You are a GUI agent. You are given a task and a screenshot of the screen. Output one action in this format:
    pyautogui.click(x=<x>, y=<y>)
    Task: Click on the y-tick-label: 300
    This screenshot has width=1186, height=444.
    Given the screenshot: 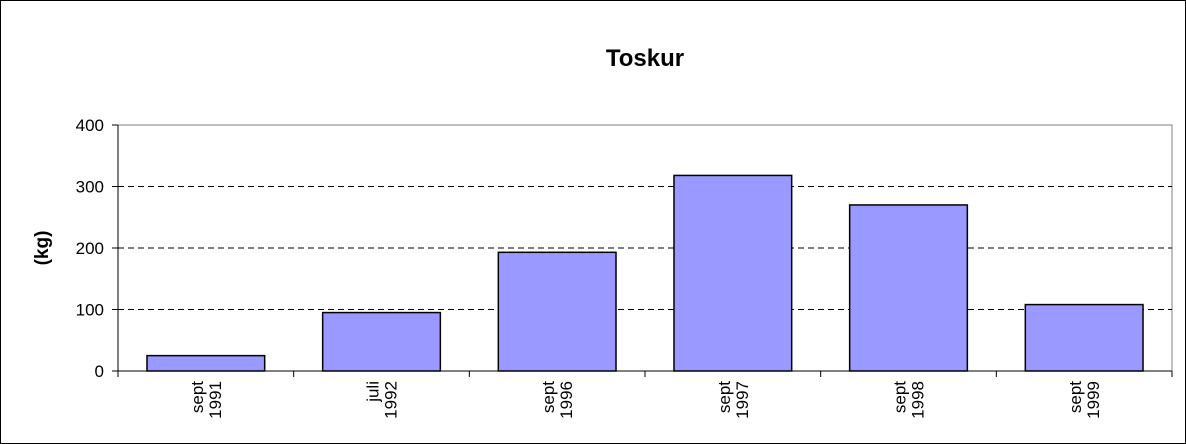 What is the action you would take?
    pyautogui.click(x=90, y=187)
    